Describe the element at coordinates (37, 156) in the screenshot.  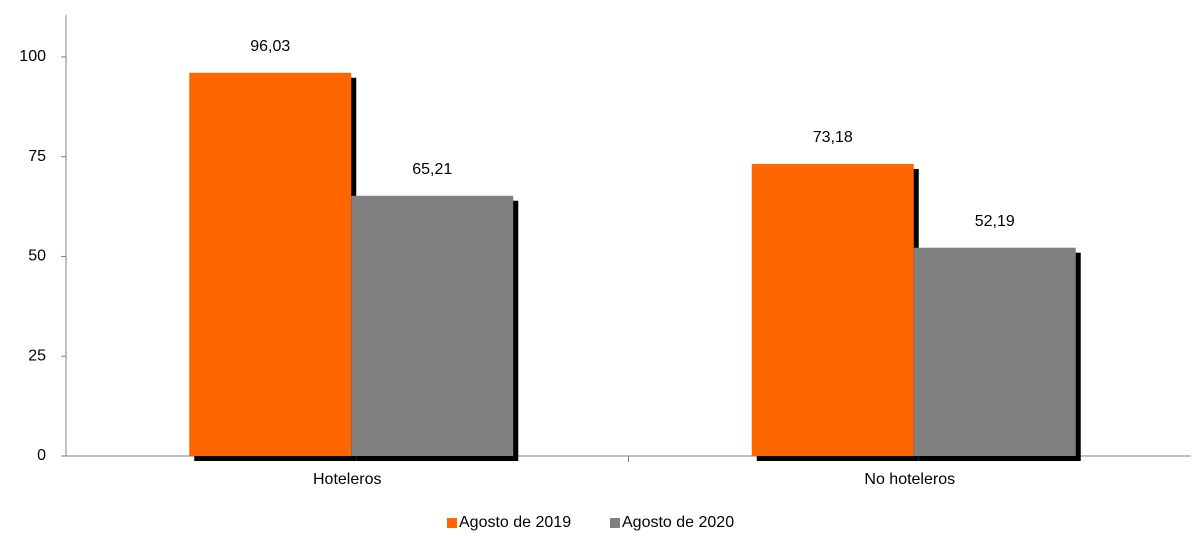
I see `y-tick-label: 75` at that location.